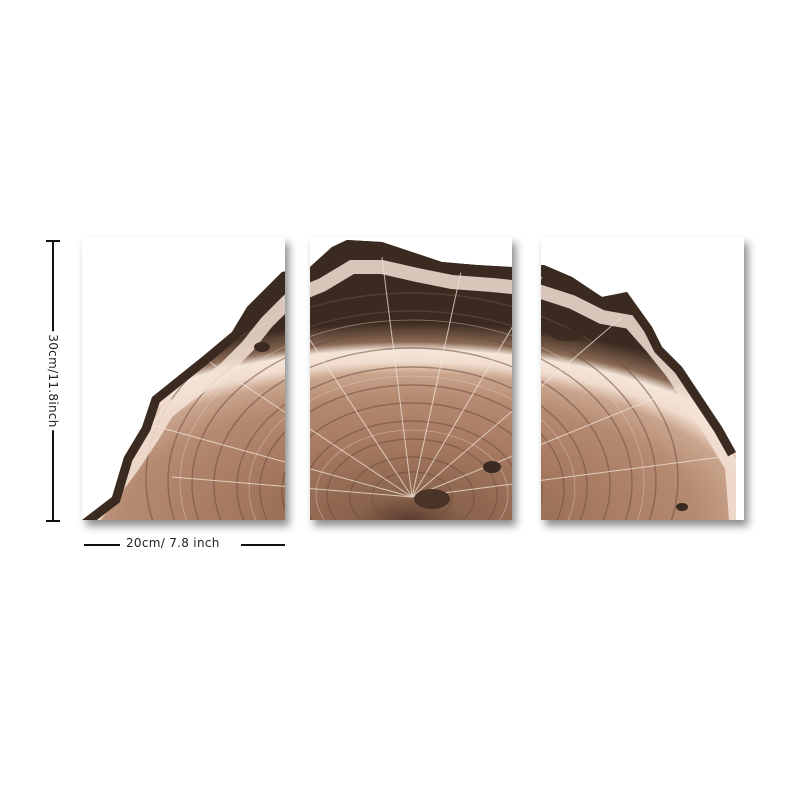 The image size is (800, 800). I want to click on wood-slice-art-center, so click(411, 378).